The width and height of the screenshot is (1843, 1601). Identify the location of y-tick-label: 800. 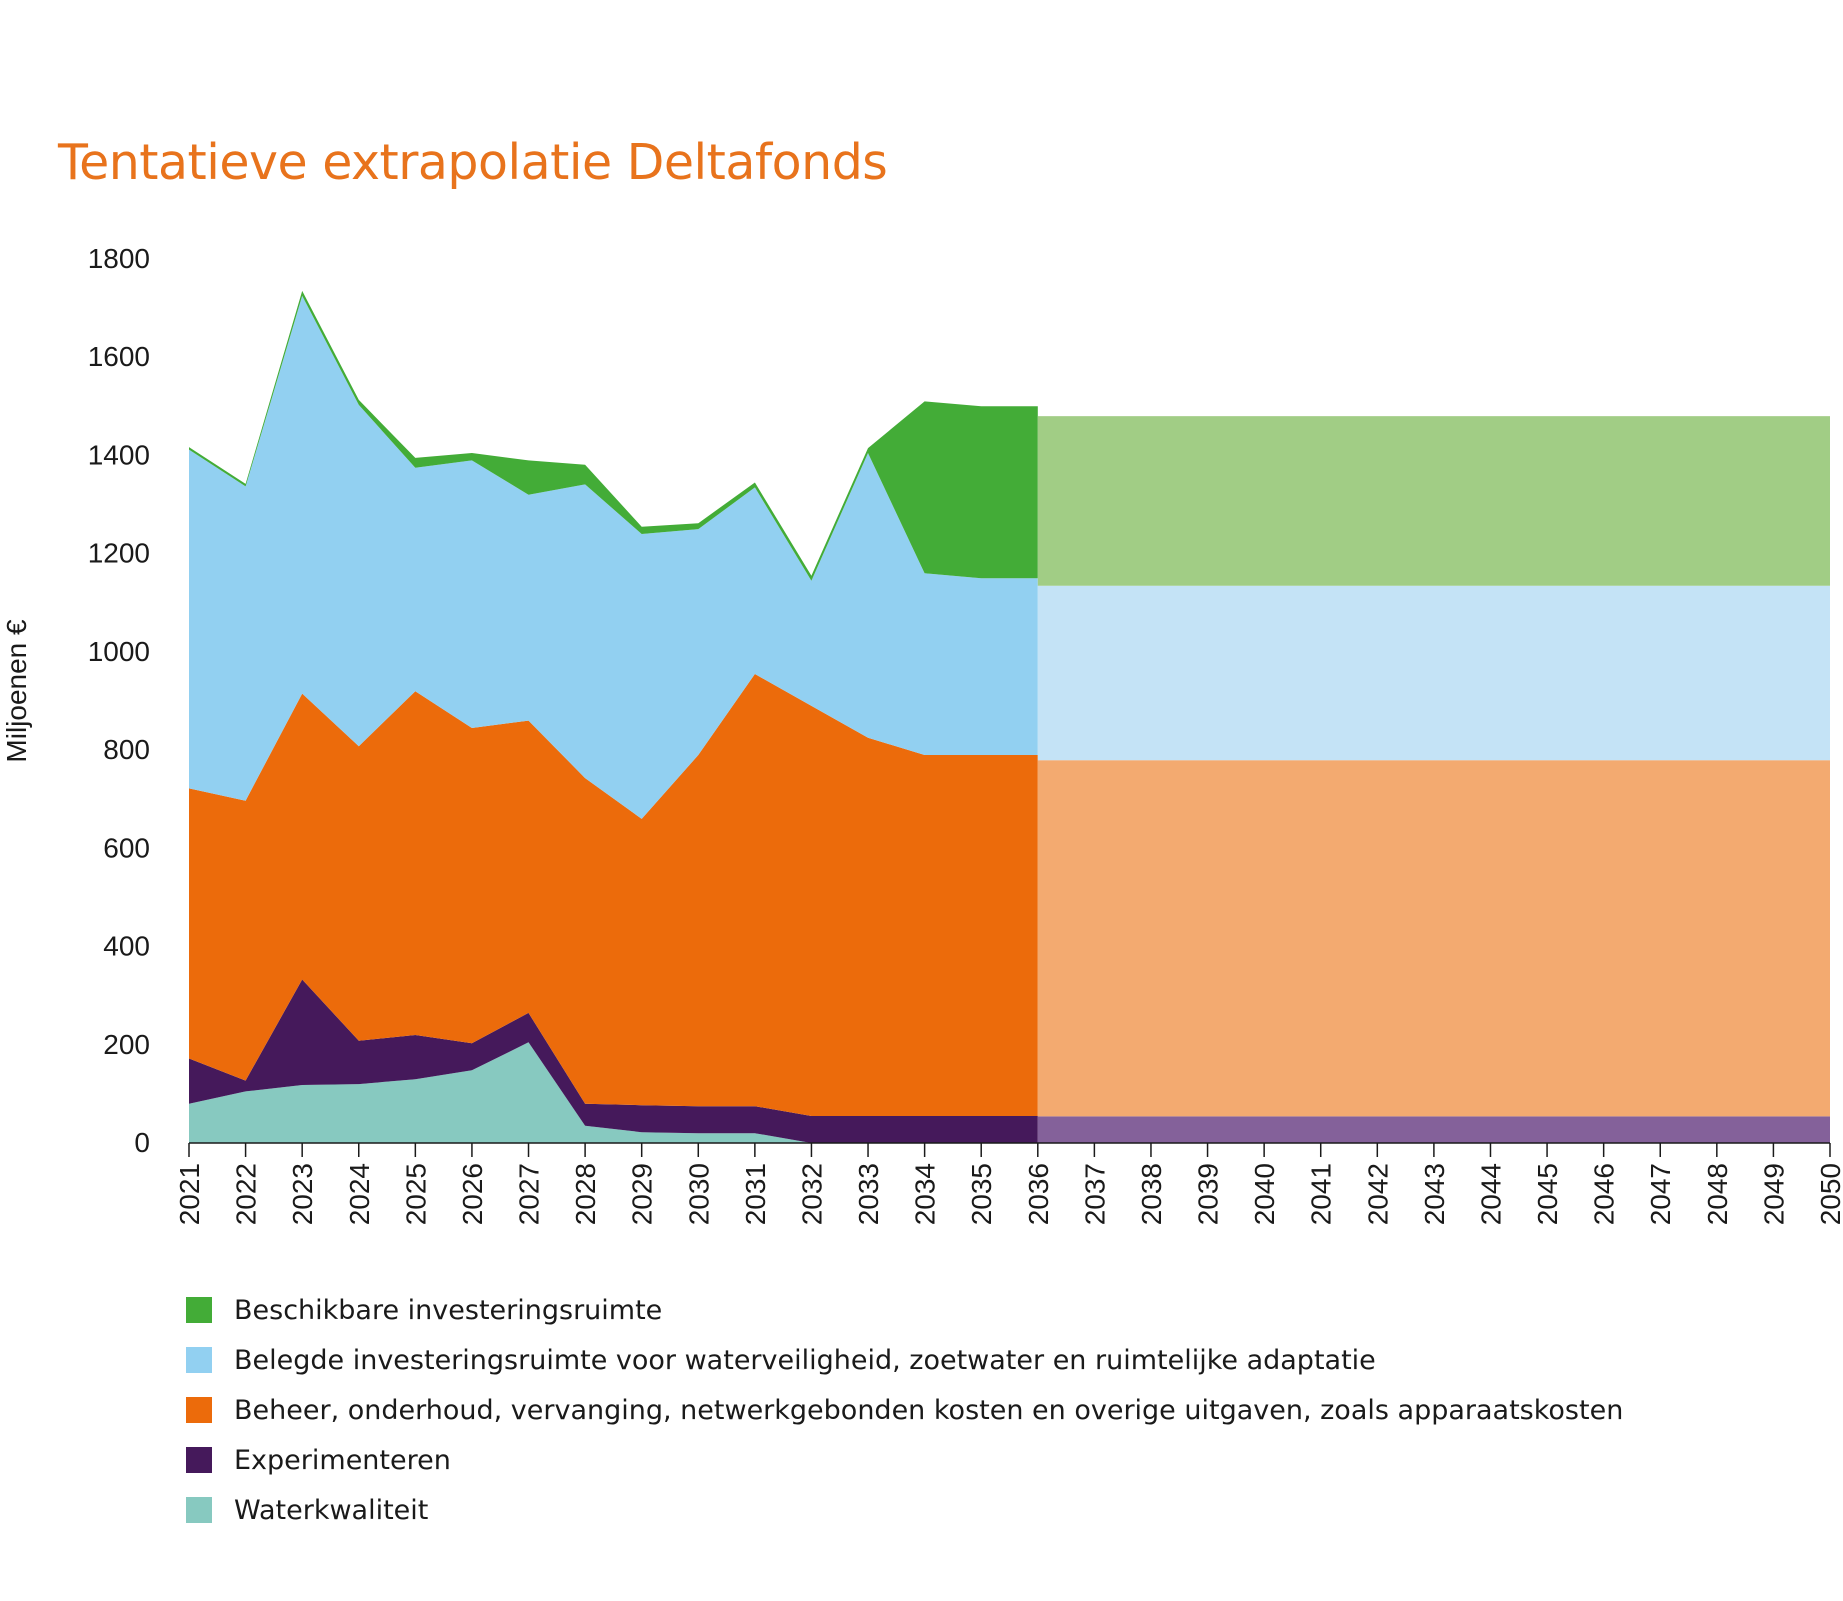
(126, 749).